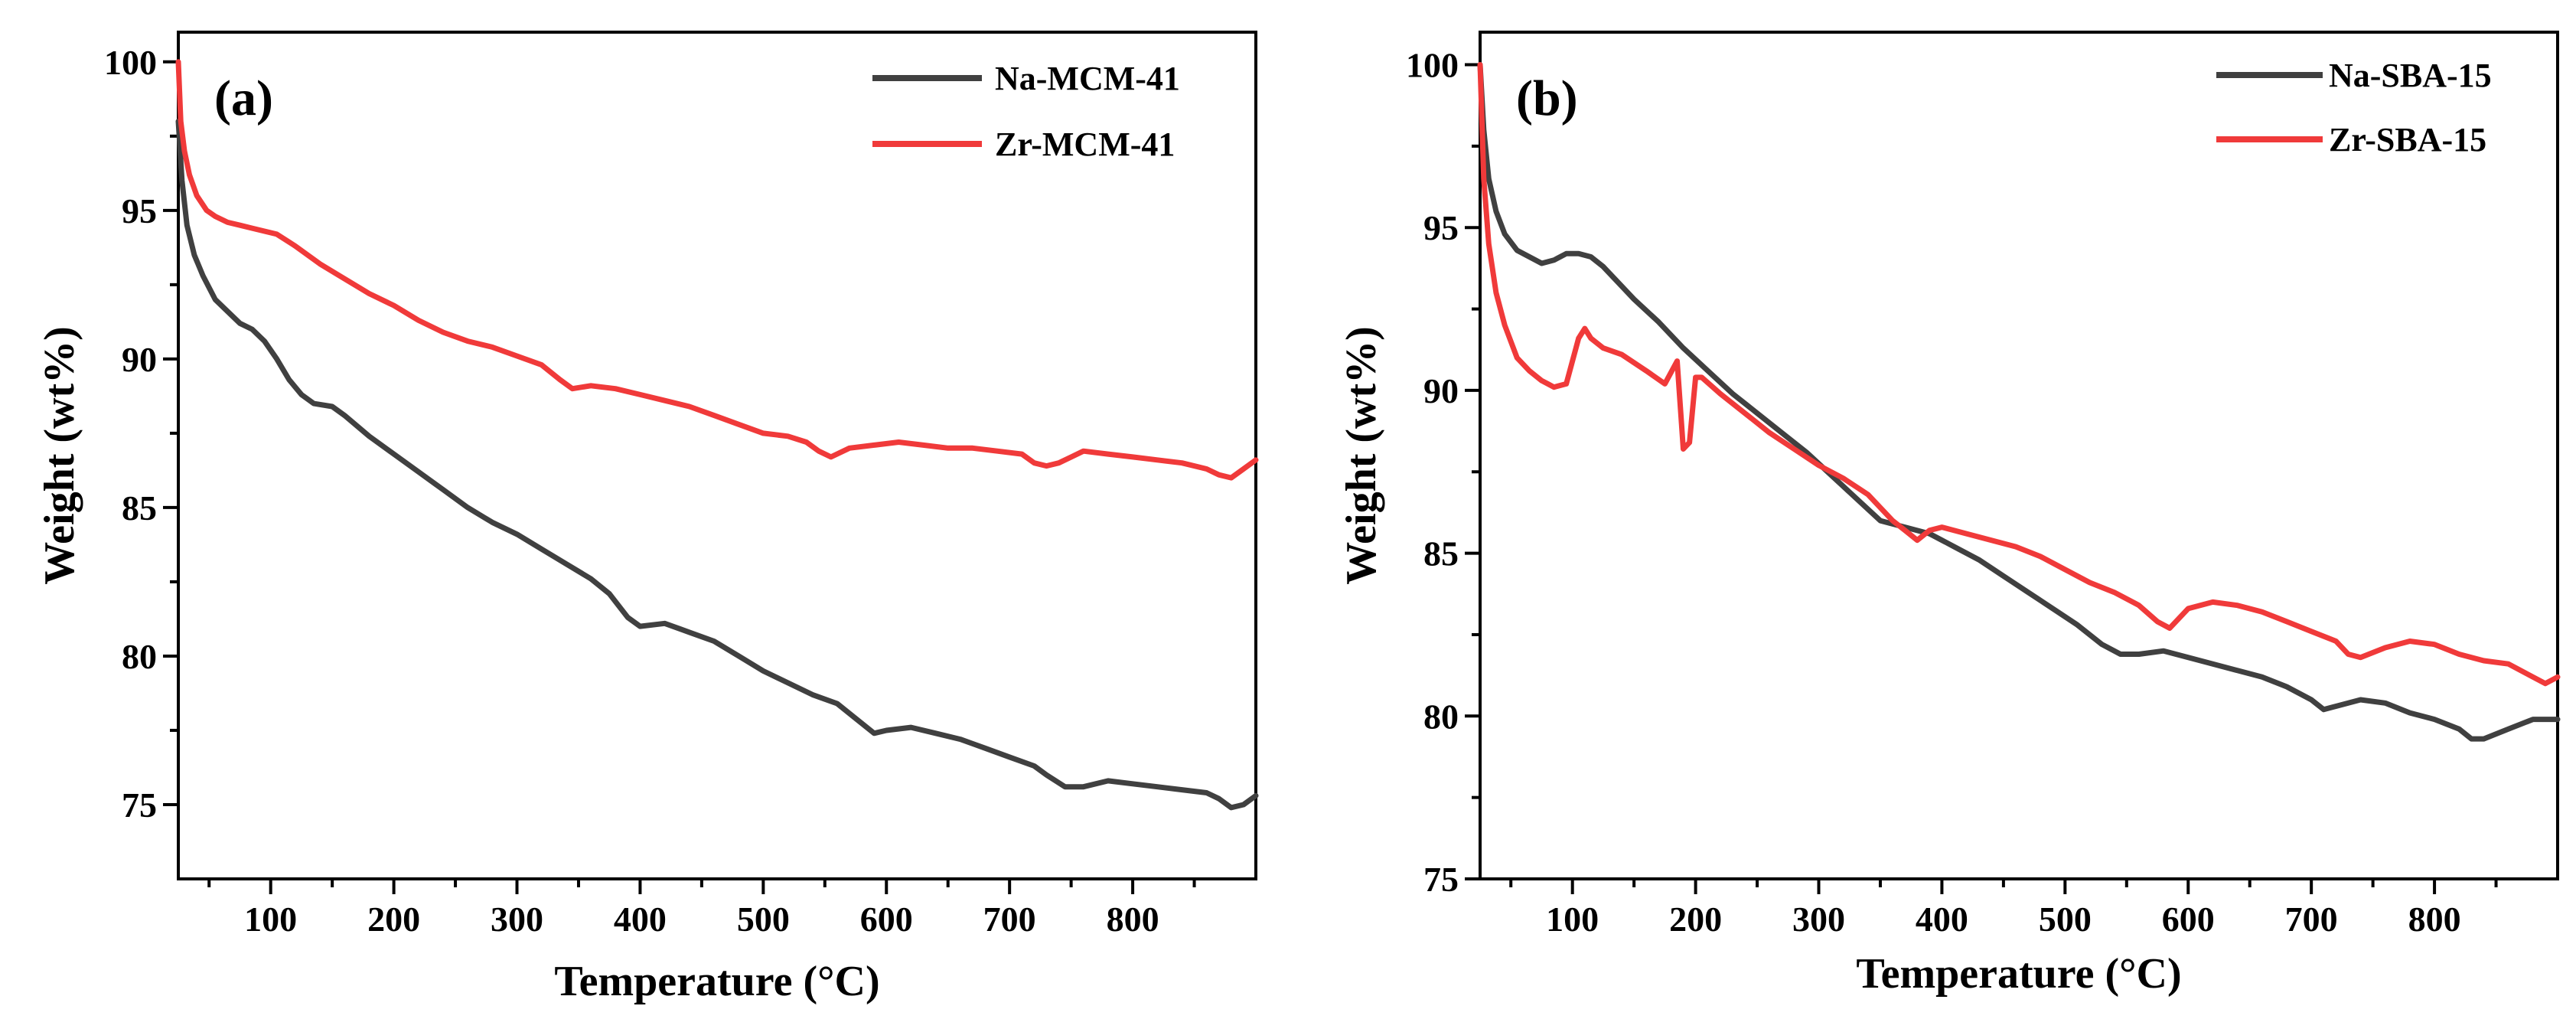  I want to click on legend-label-zr-sba-15: Zr-SBA-15, so click(2407, 139).